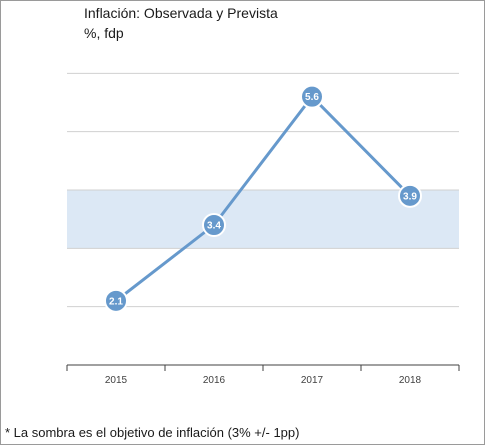 The image size is (485, 445). I want to click on x-tick-label: 2015, so click(116, 380).